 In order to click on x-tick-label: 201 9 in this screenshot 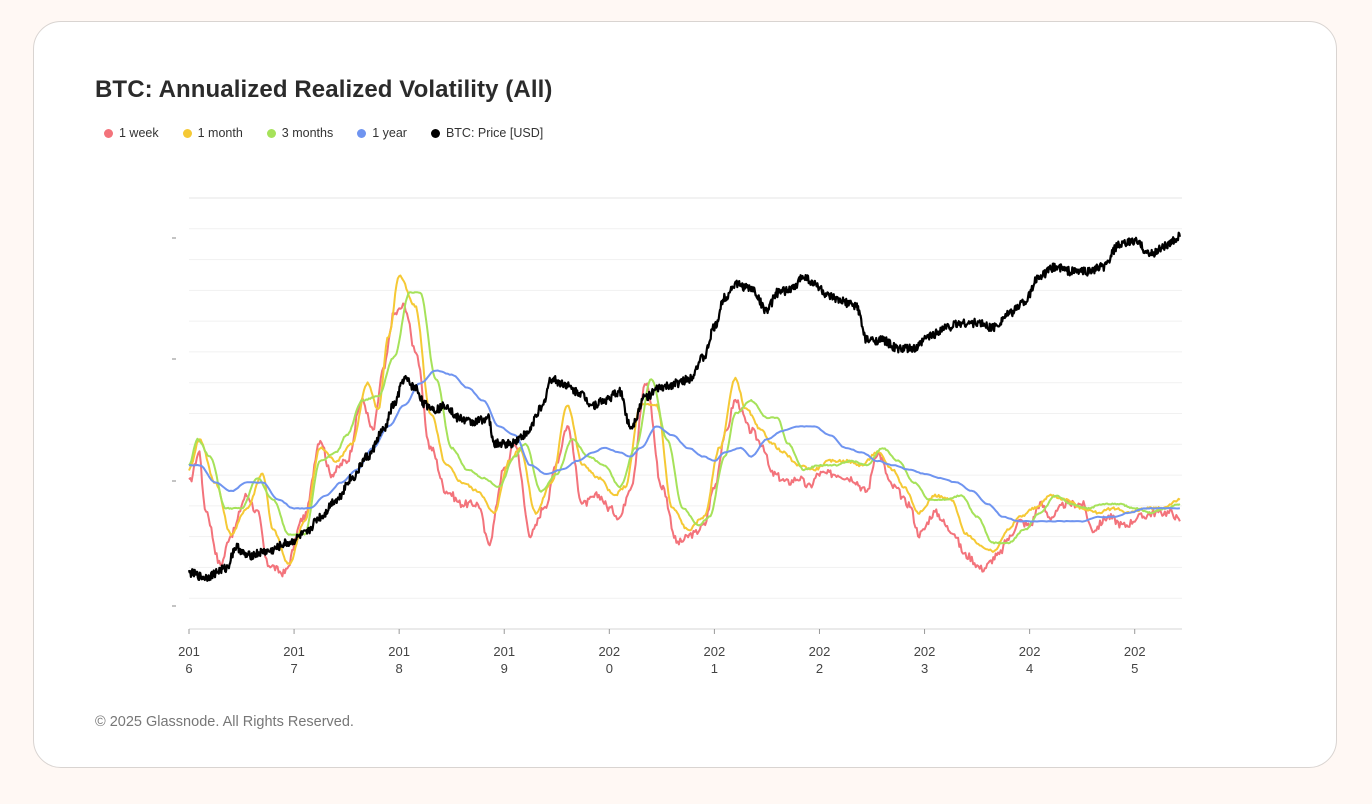, I will do `click(504, 660)`.